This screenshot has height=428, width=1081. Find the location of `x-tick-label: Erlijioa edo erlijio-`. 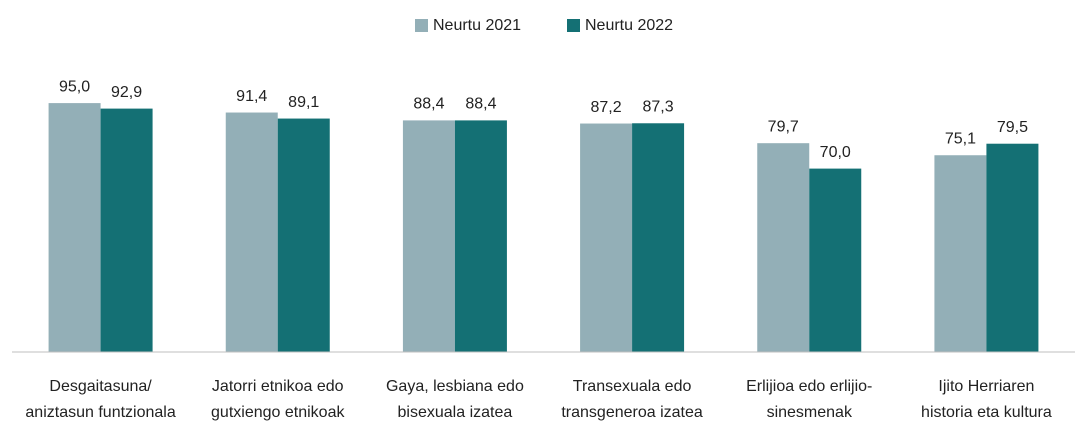

x-tick-label: Erlijioa edo erlijio- is located at coordinates (809, 386).